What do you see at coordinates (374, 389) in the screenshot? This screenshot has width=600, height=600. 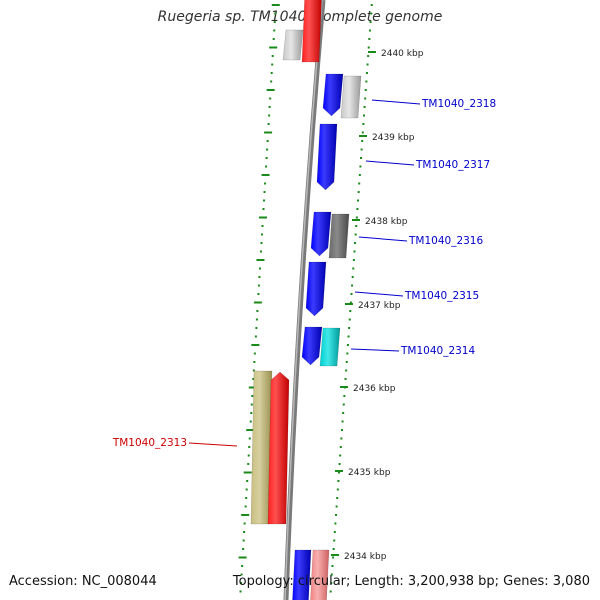 I see `scale-tick-label: 2436 kbp` at bounding box center [374, 389].